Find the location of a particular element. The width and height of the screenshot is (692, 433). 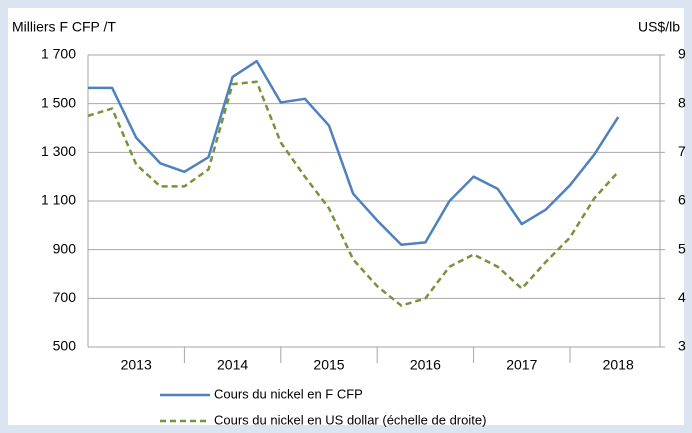

y2-tick-label: 9 is located at coordinates (682, 54).